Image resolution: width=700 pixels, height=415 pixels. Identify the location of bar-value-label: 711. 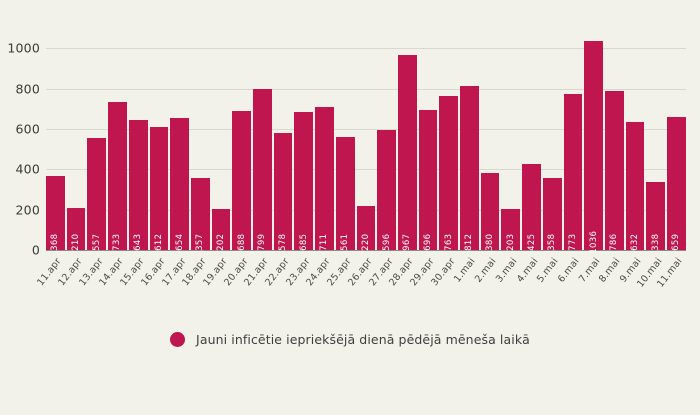
(324, 242).